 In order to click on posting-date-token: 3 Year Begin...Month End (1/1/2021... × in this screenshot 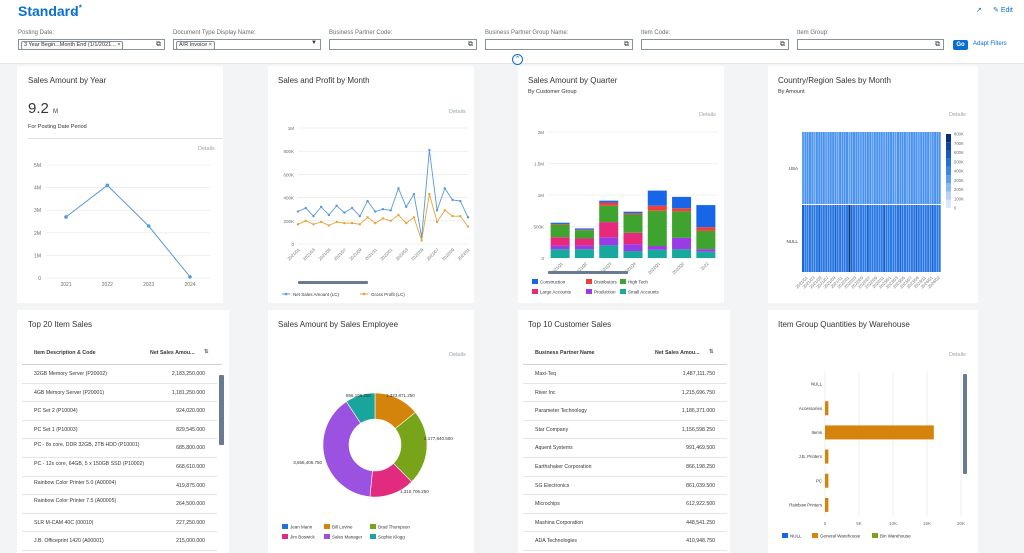, I will do `click(72, 45)`.